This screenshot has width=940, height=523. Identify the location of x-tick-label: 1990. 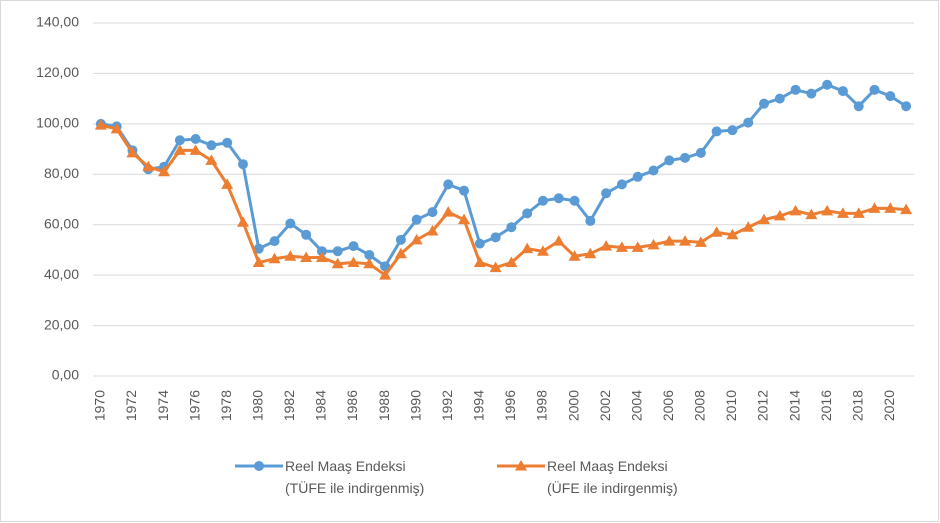
(415, 405).